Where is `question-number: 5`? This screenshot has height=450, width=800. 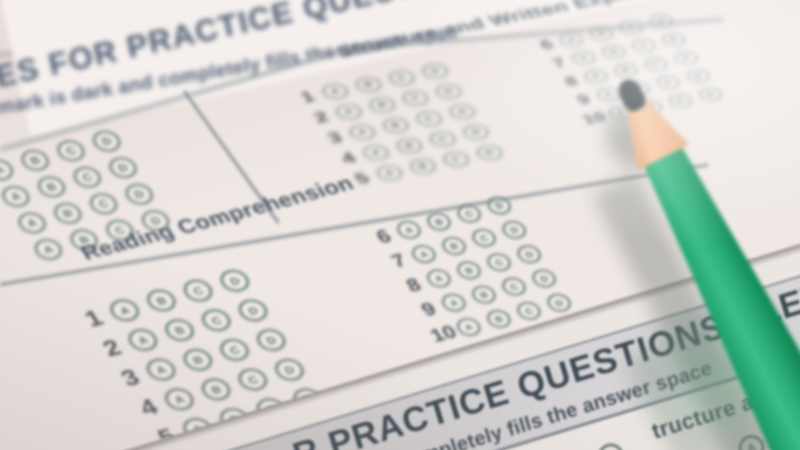
question-number: 5 is located at coordinates (361, 178).